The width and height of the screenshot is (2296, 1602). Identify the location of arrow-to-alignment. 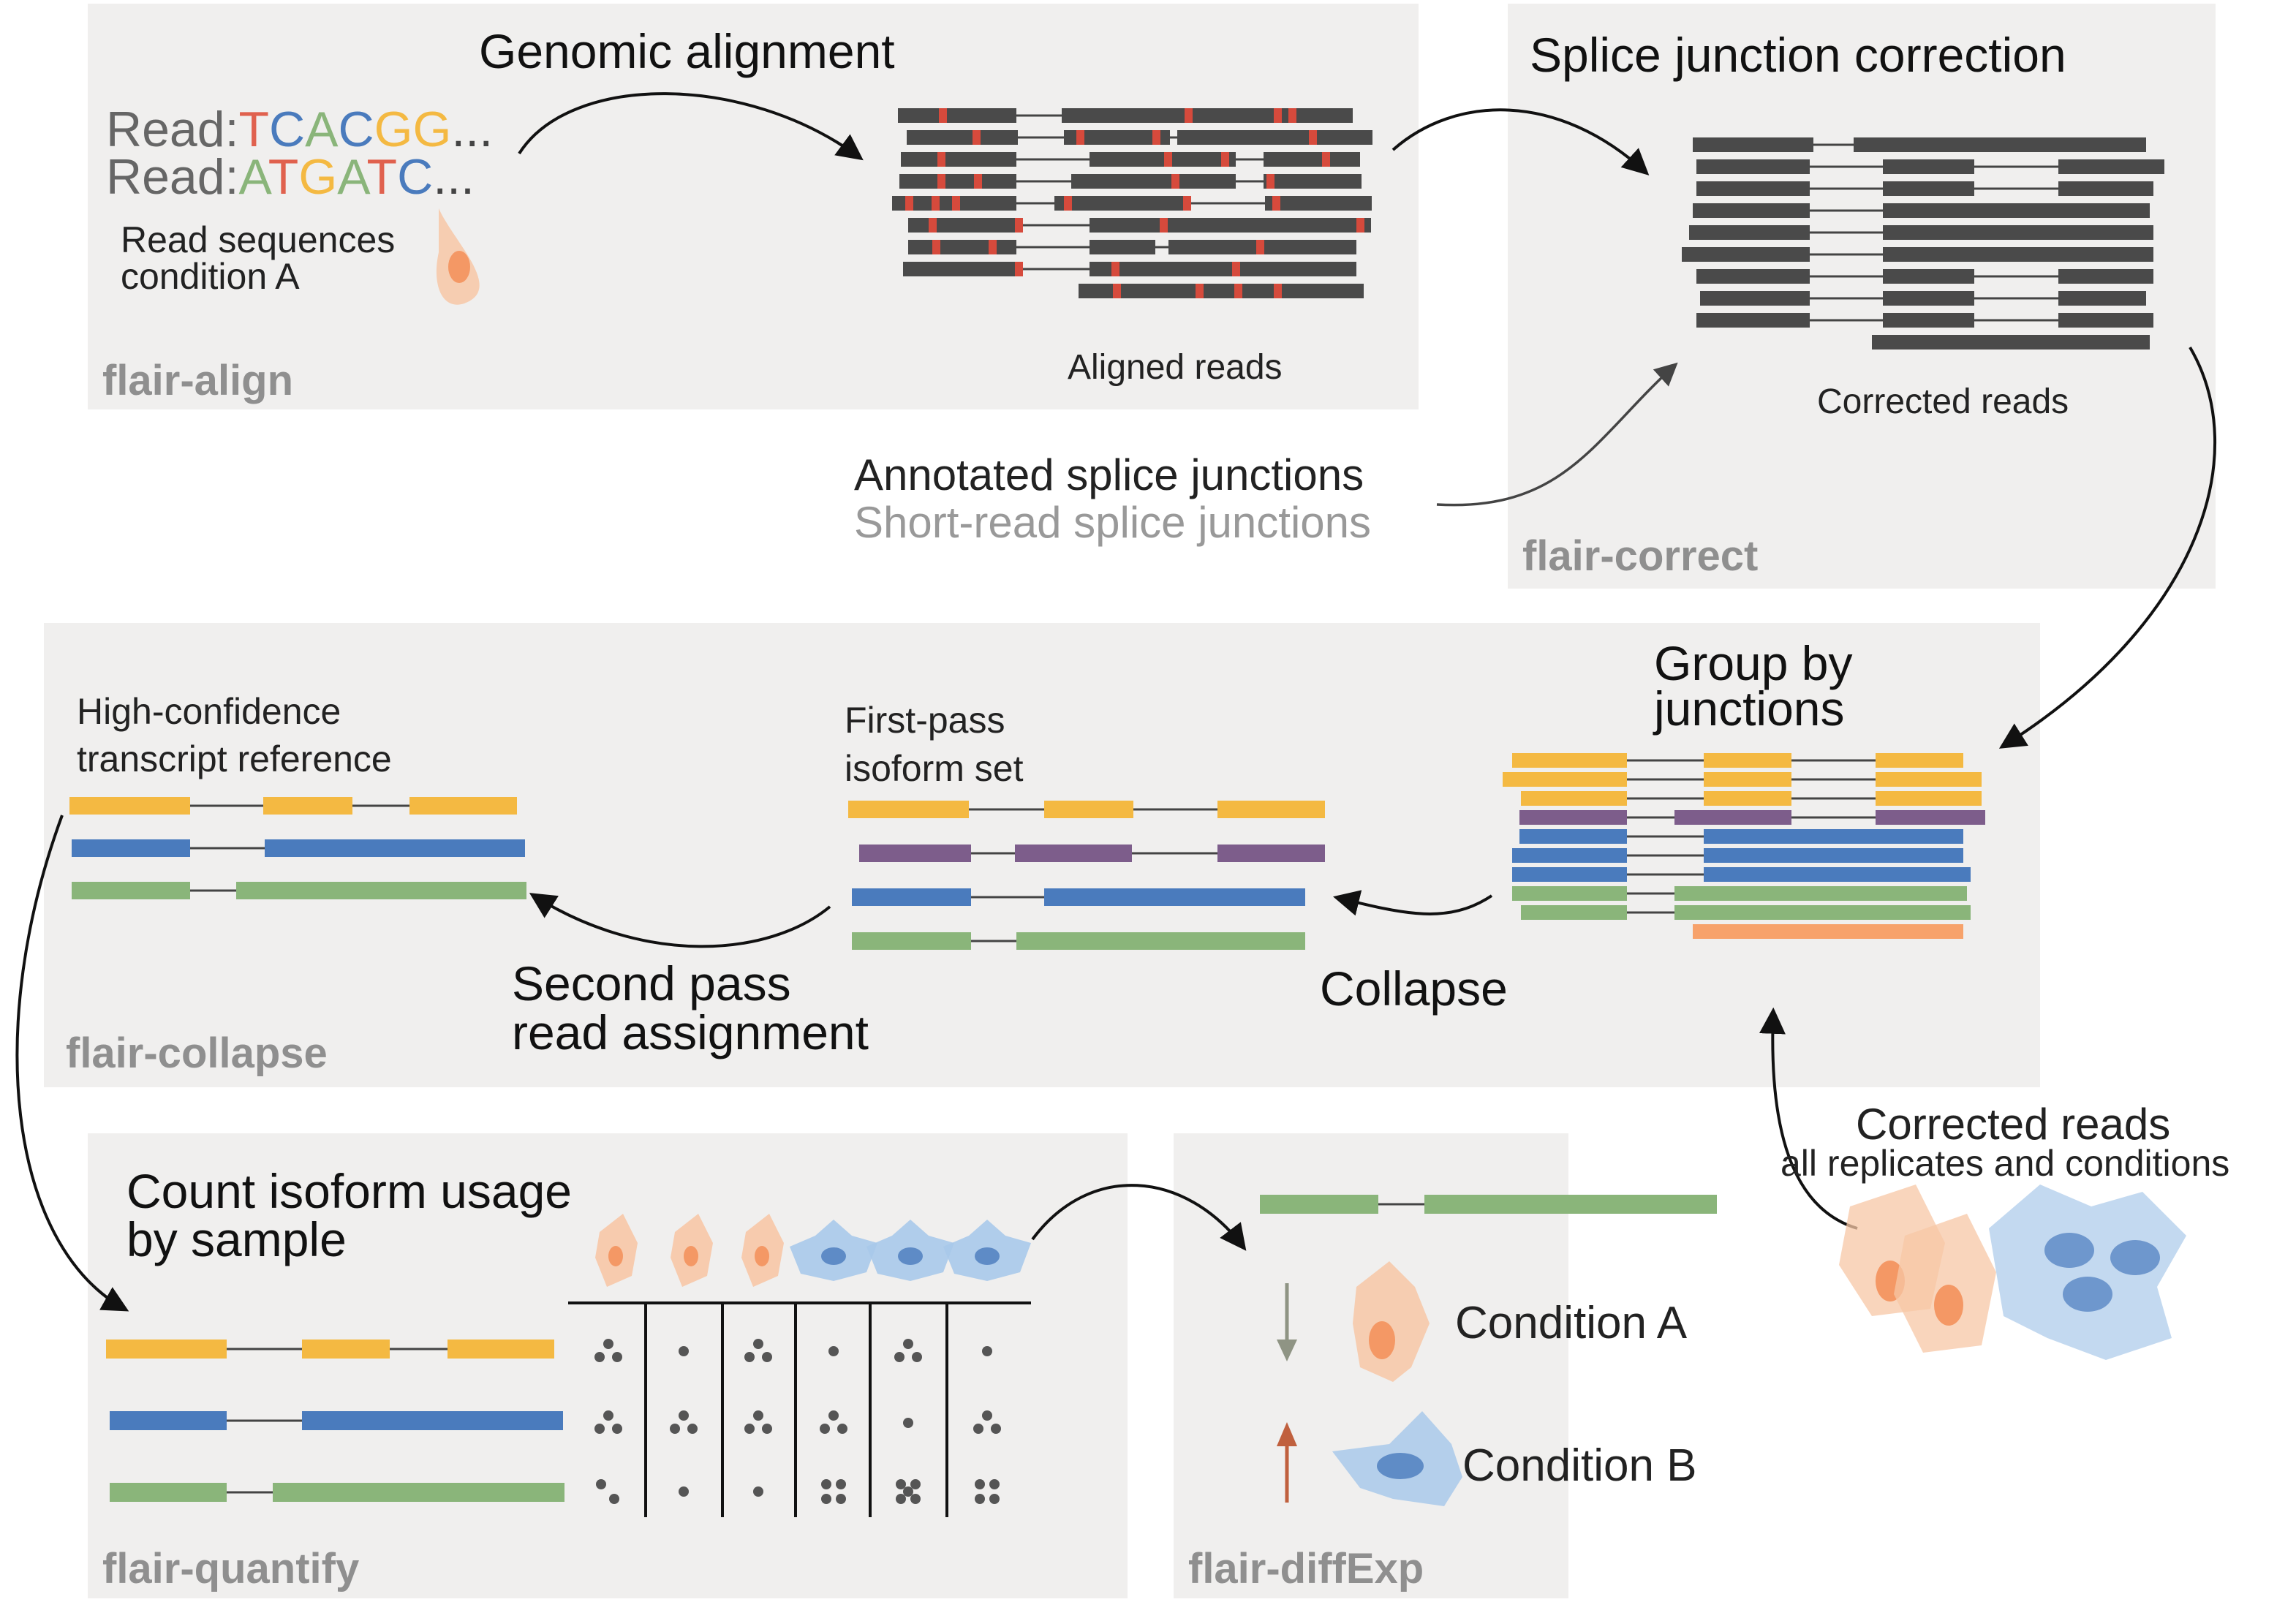
(691, 126).